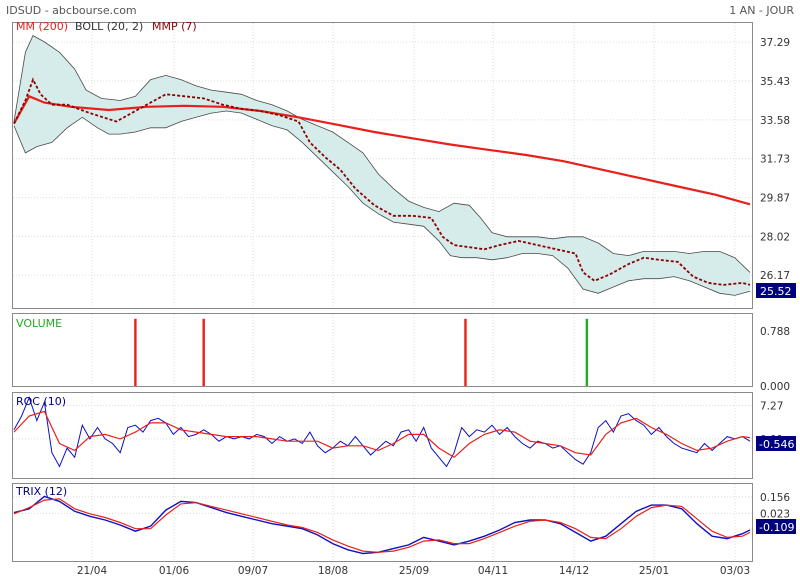 This screenshot has height=580, width=800. What do you see at coordinates (775, 514) in the screenshot?
I see `trix-y-tick: 0.023` at bounding box center [775, 514].